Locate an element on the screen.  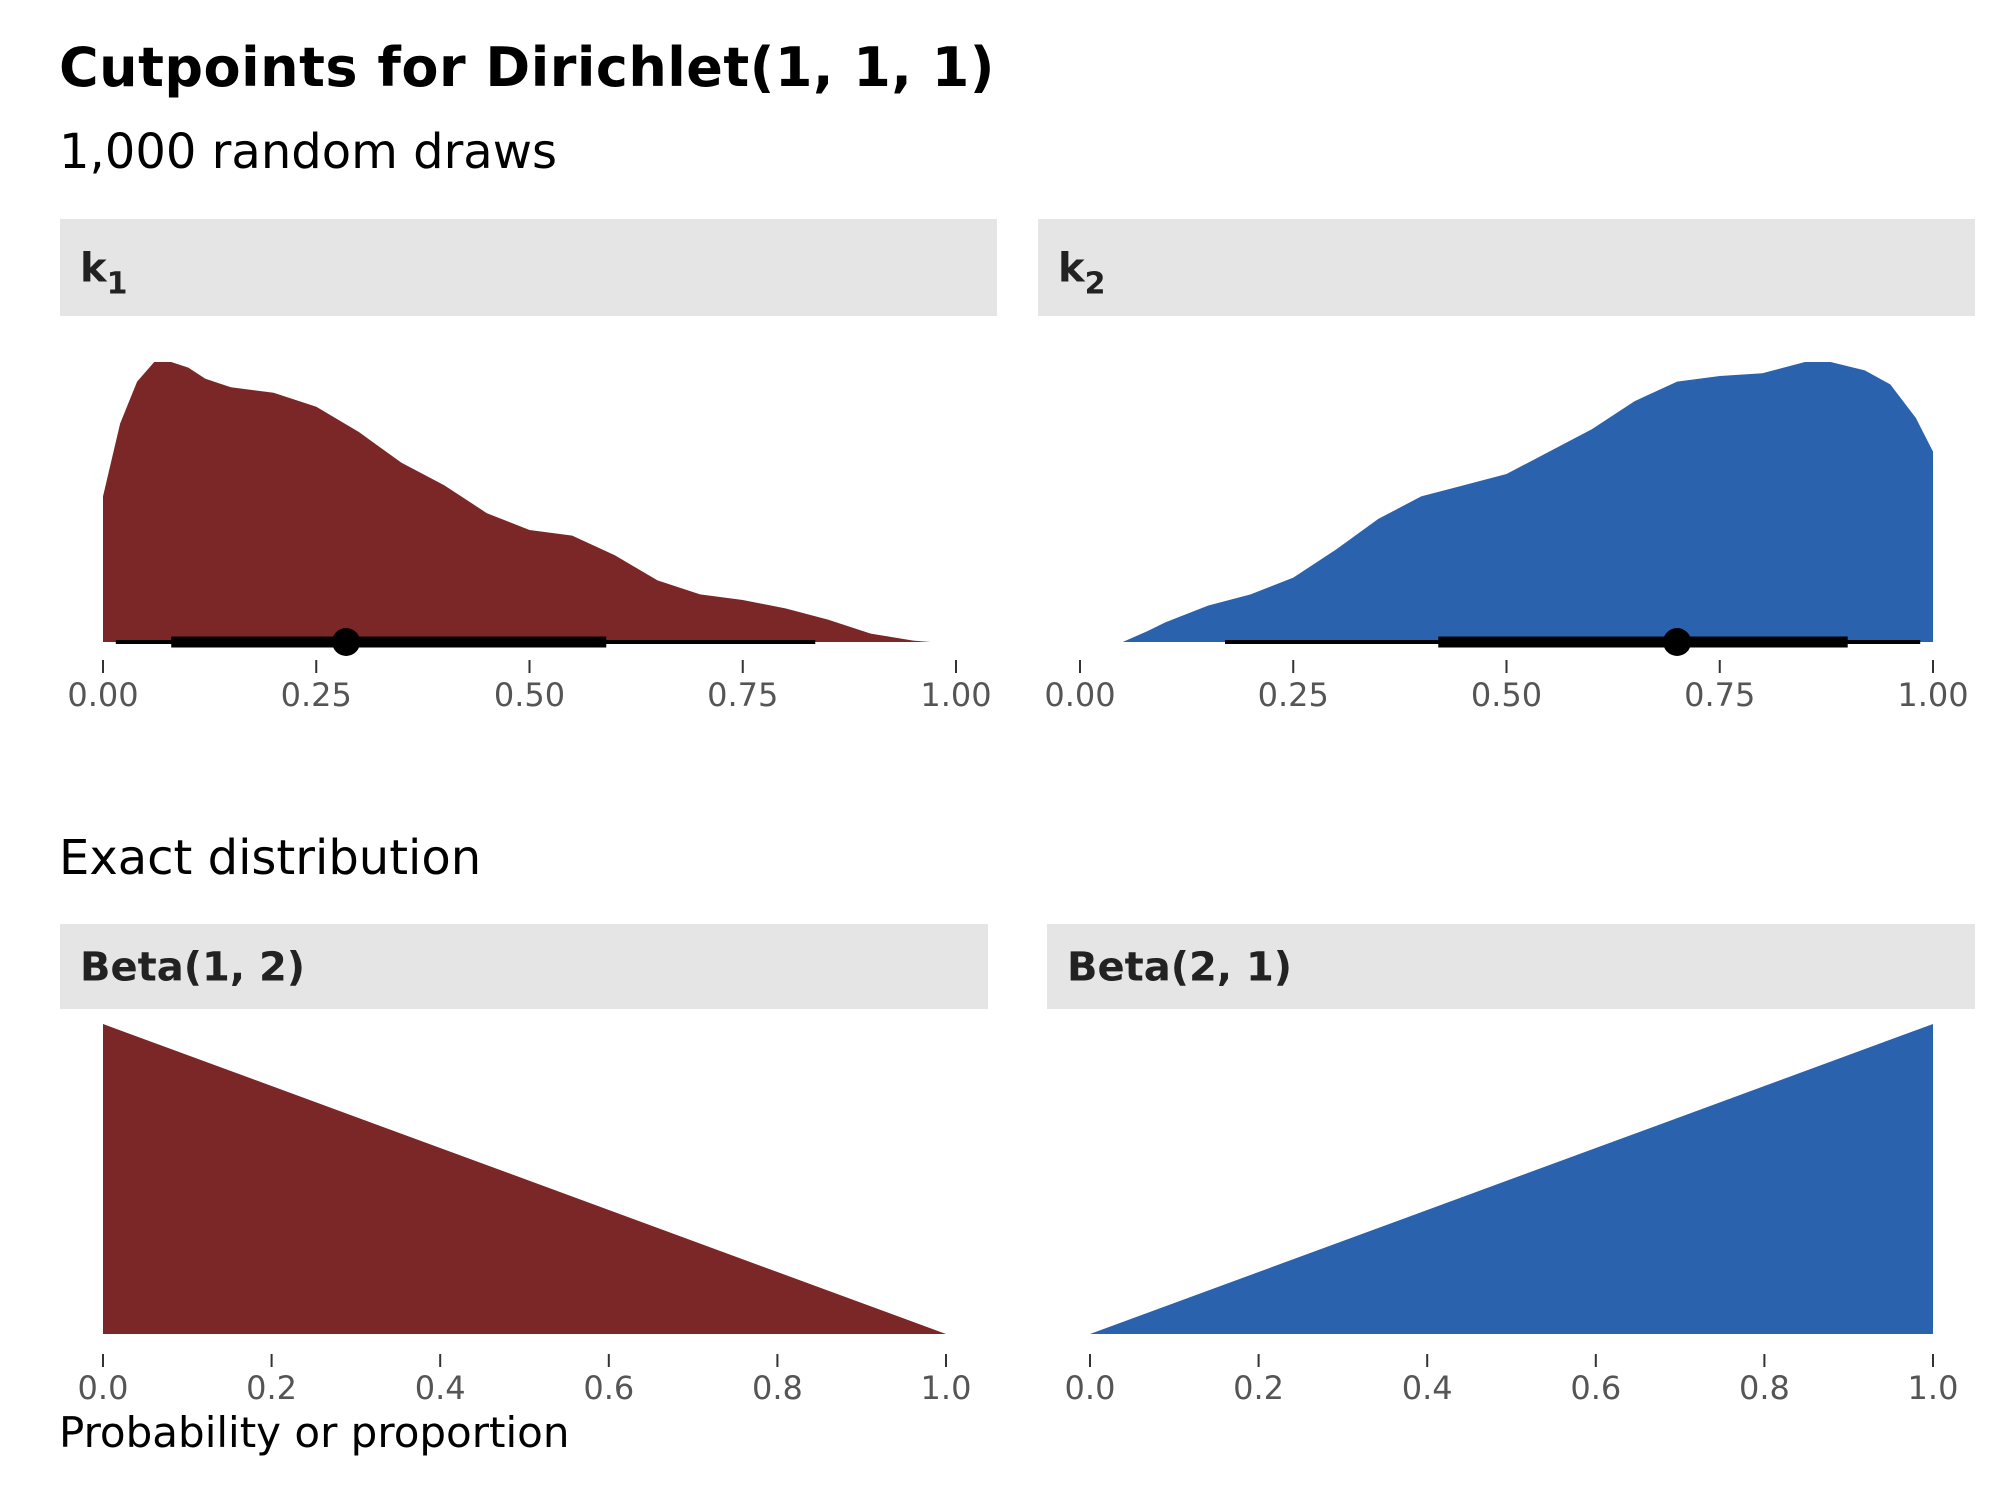
x-tick-label-3-2: 0.2 is located at coordinates (271, 1388).